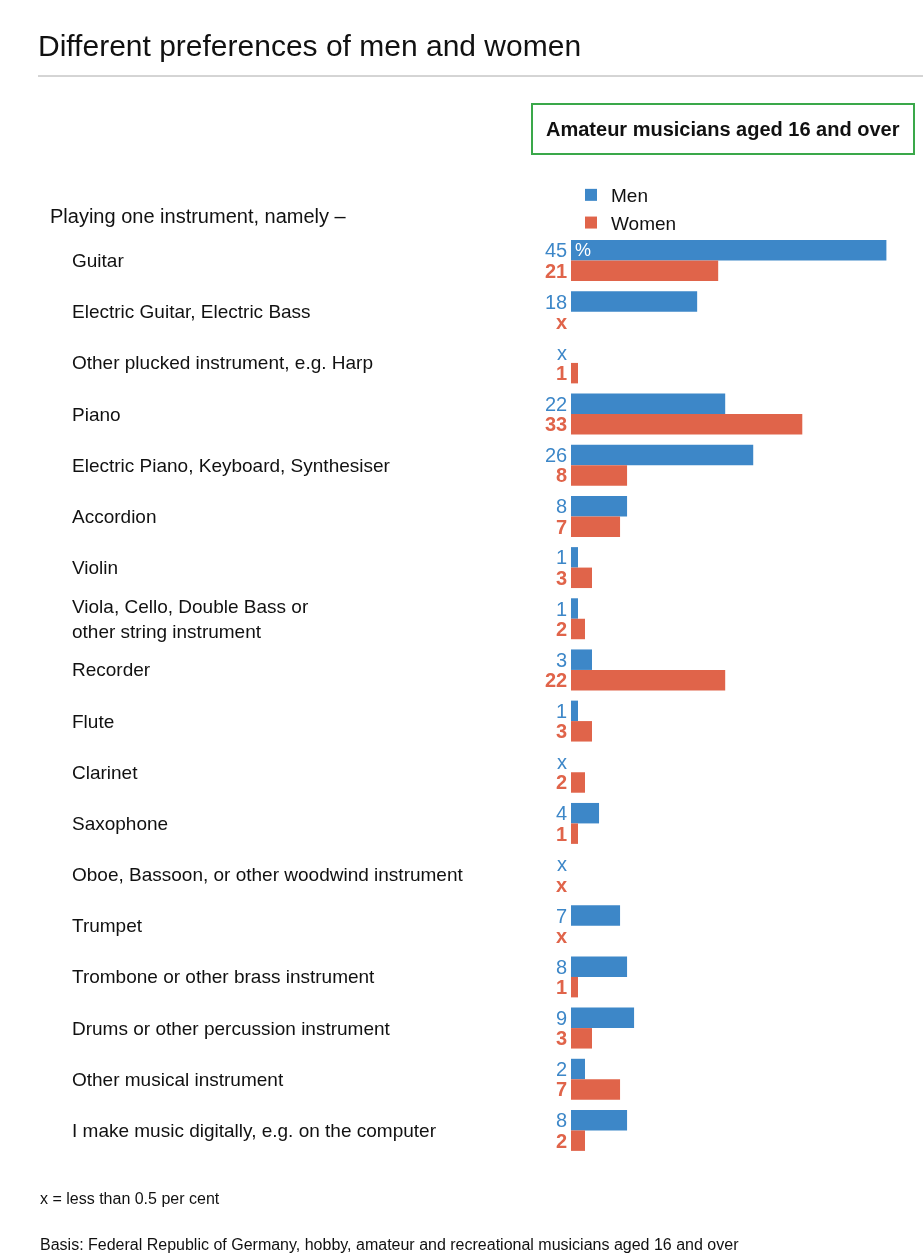  Describe the element at coordinates (556, 271) in the screenshot. I see `data-label: 21` at that location.